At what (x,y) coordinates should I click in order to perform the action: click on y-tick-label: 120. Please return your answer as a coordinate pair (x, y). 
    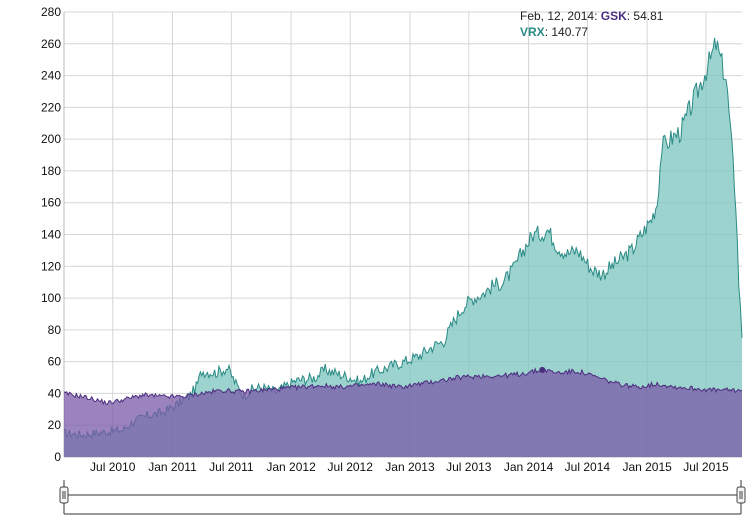
    Looking at the image, I should click on (51, 266).